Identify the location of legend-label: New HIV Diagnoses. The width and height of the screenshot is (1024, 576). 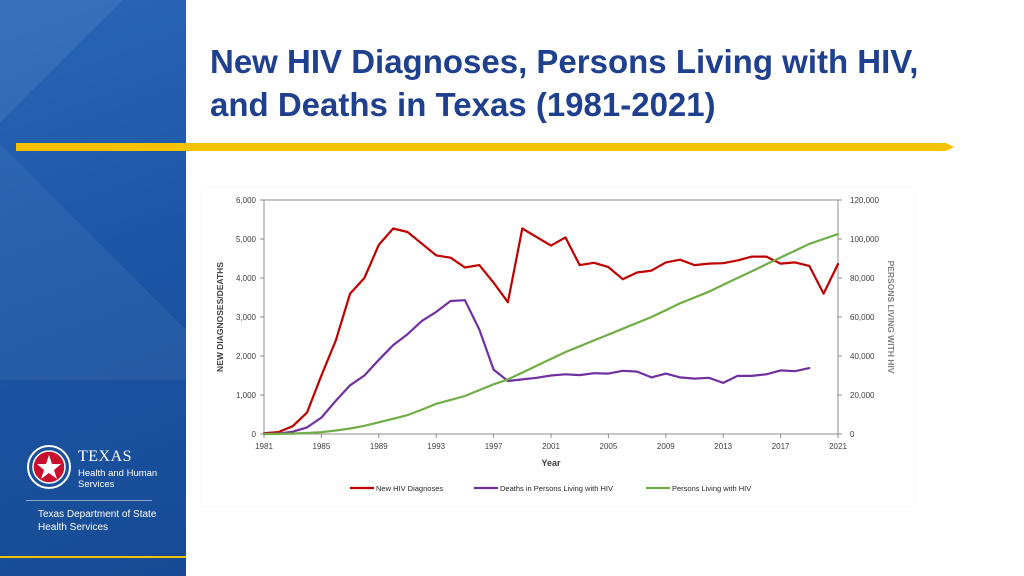
(409, 488).